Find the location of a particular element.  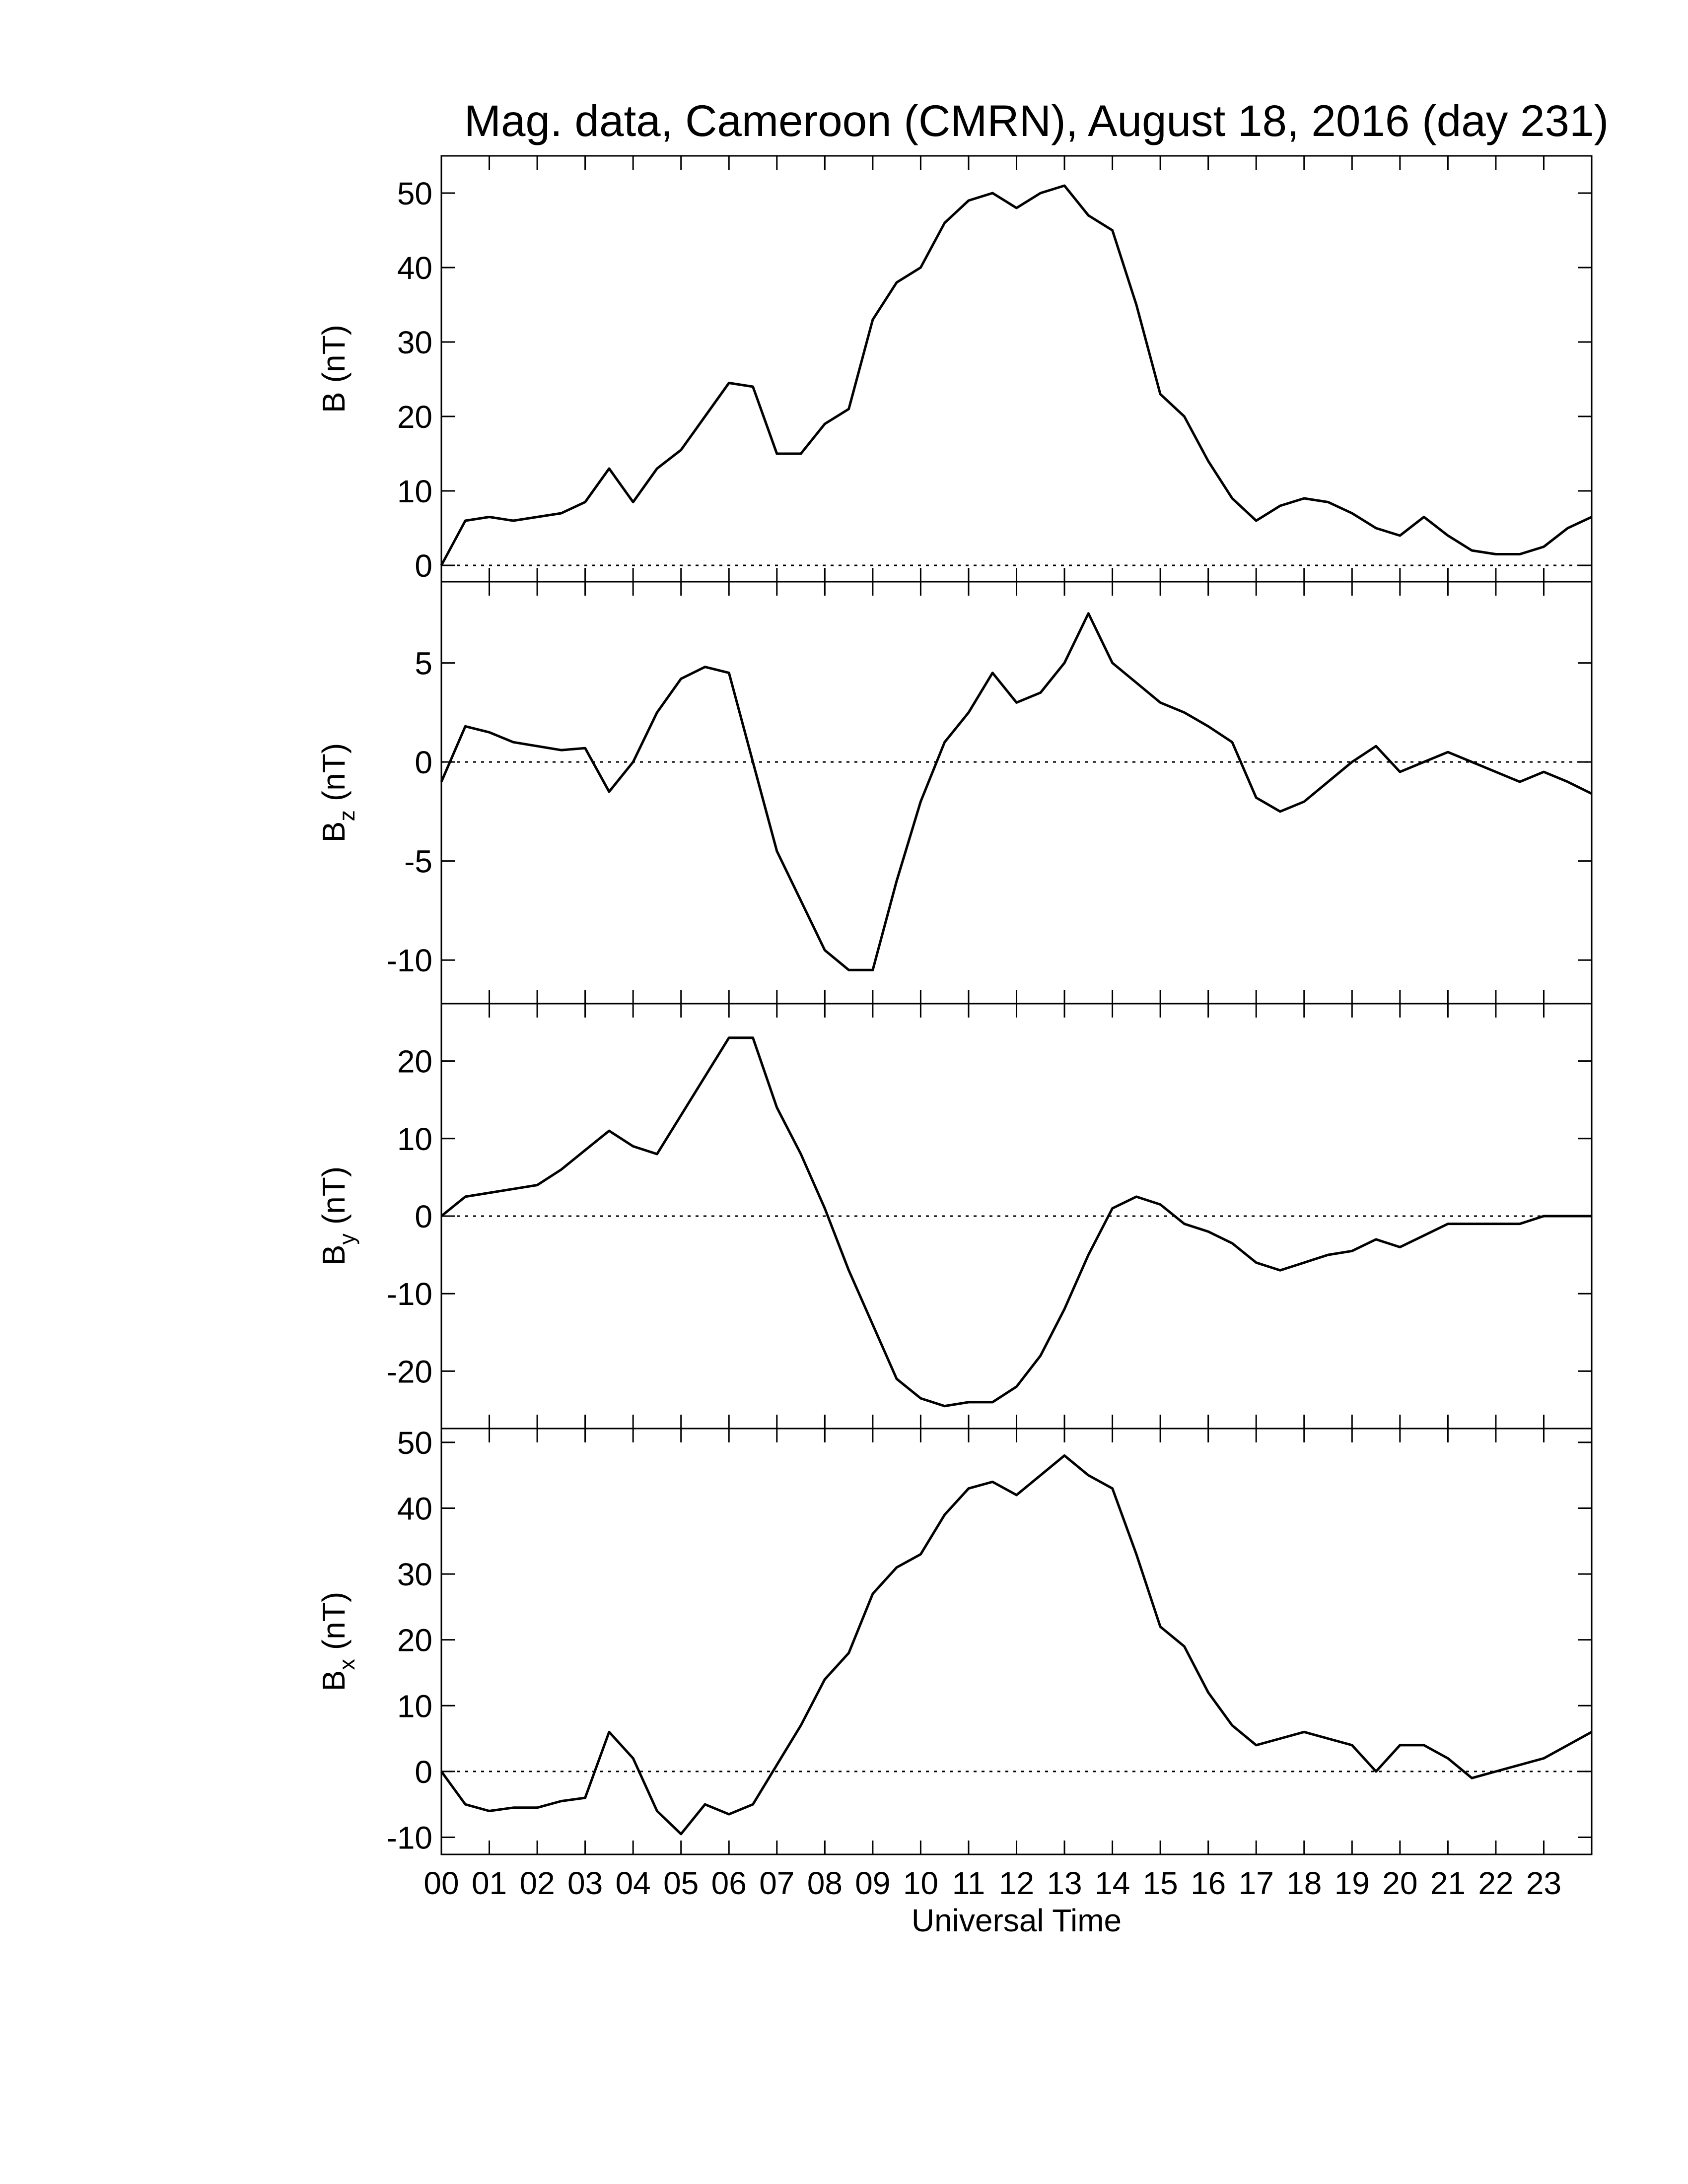

y-axis-label: B (nT) is located at coordinates (334, 369).